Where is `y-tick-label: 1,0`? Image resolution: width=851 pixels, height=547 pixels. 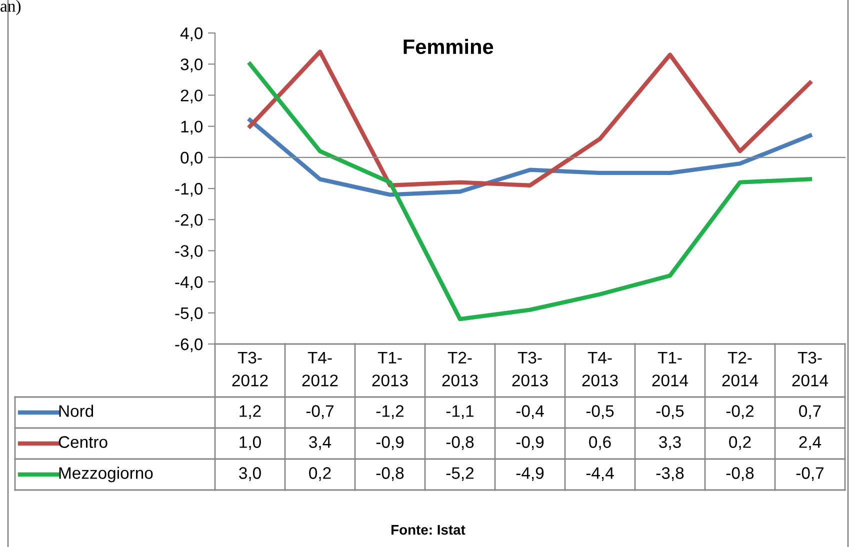 y-tick-label: 1,0 is located at coordinates (192, 127).